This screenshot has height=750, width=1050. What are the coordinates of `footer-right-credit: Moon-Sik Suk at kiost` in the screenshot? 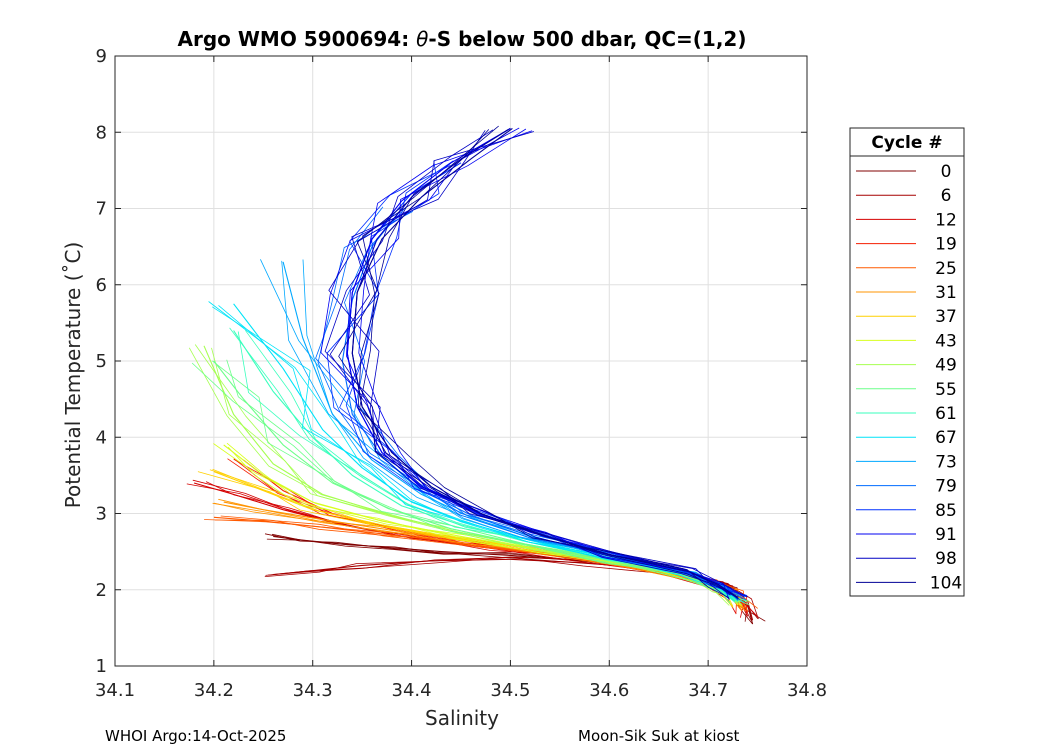 It's located at (659, 736).